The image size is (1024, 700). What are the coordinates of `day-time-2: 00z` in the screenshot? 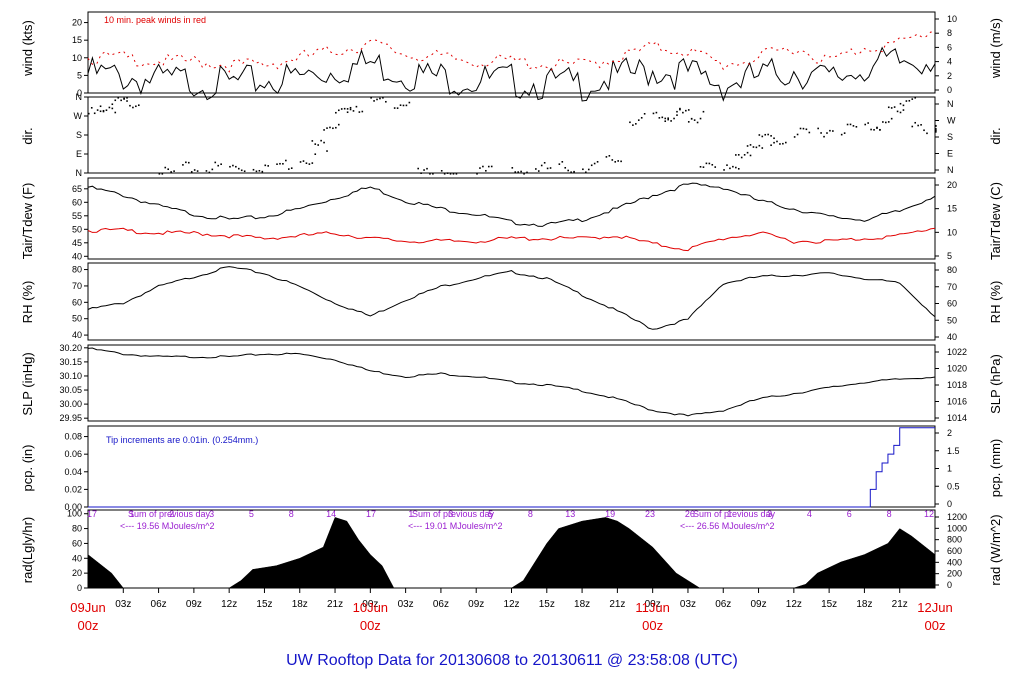 It's located at (652, 625).